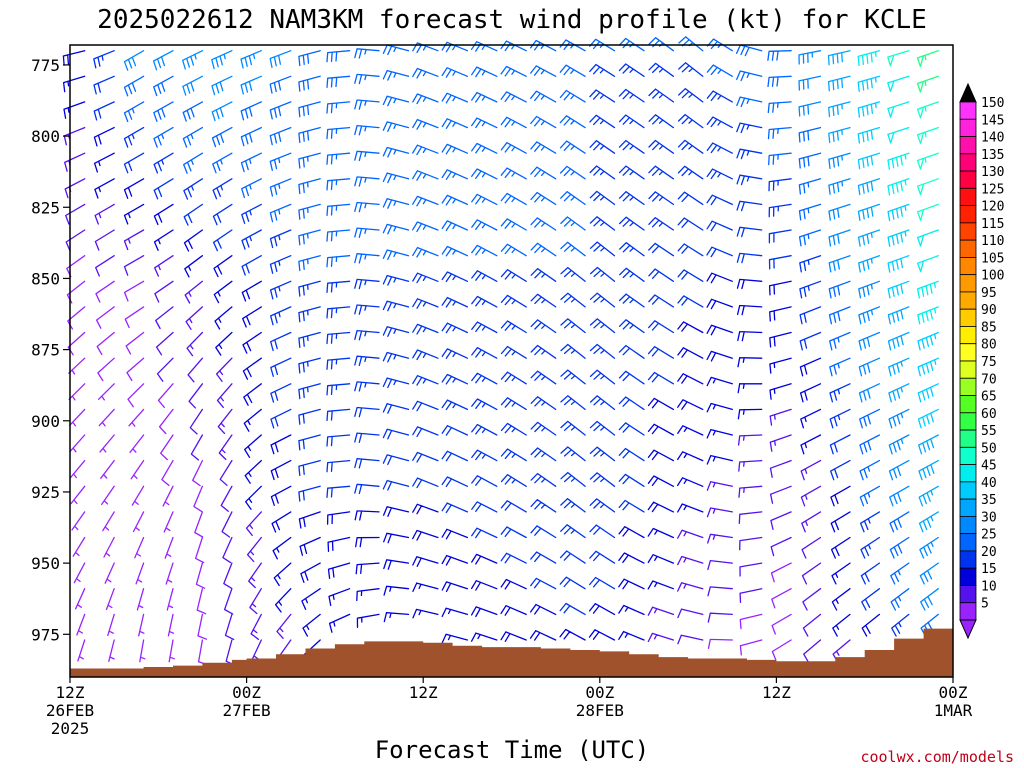 The width and height of the screenshot is (1024, 768). What do you see at coordinates (70, 692) in the screenshot?
I see `x-tick-label: 12Z` at bounding box center [70, 692].